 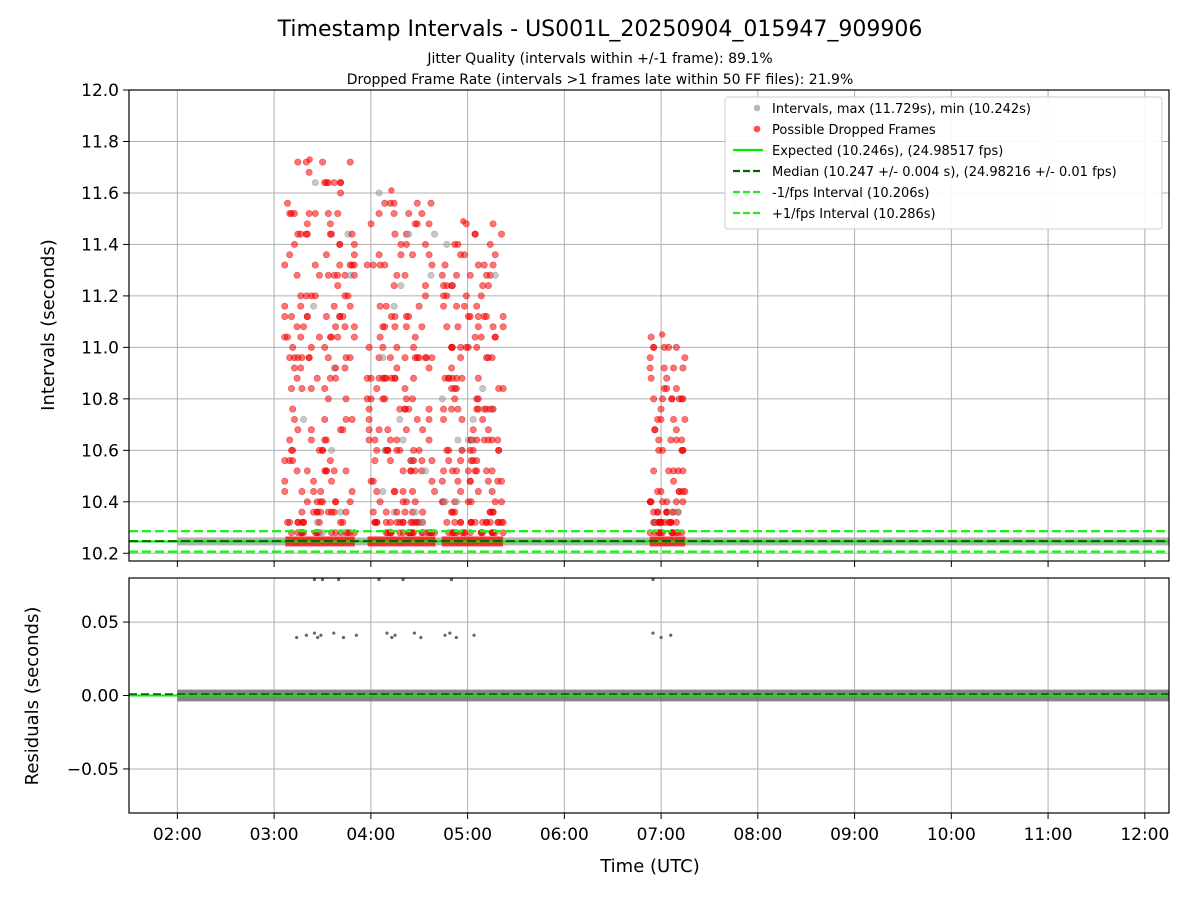 What do you see at coordinates (100, 451) in the screenshot?
I see `y-tick-label: 10.6` at bounding box center [100, 451].